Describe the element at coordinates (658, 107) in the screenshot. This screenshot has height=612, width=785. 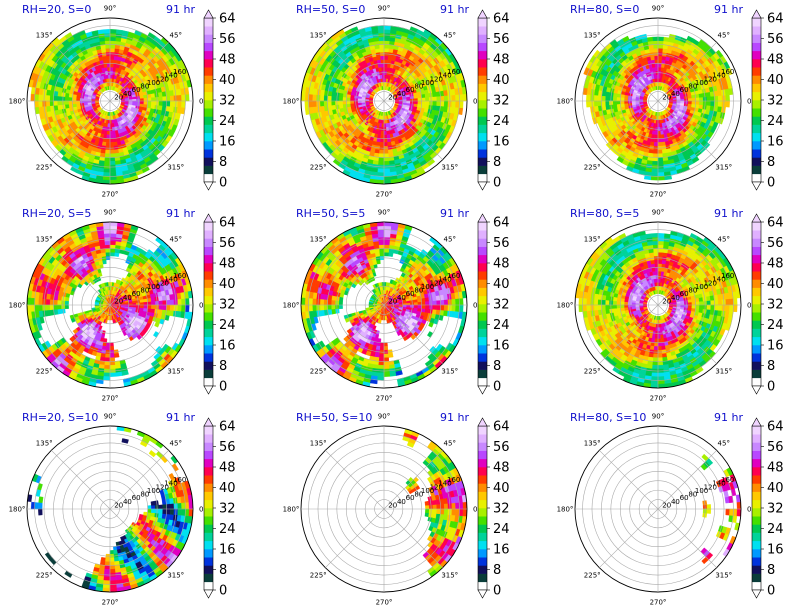
I see `precip-field` at that location.